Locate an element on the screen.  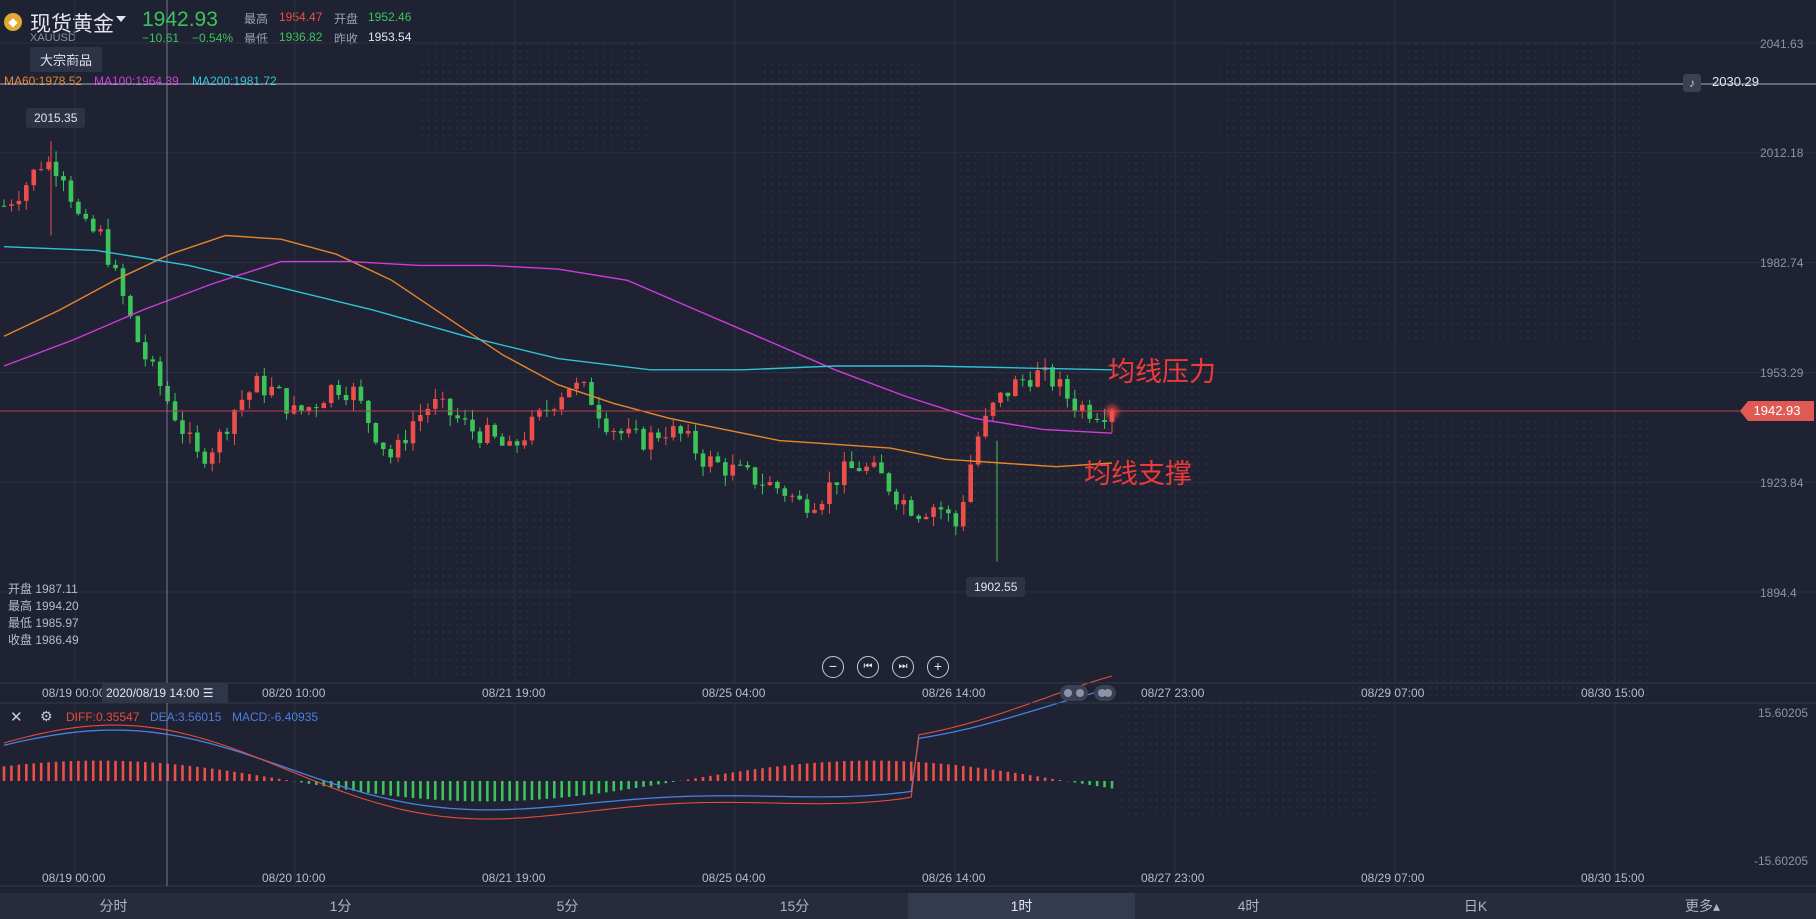
zoom-out-button: − is located at coordinates (833, 667).